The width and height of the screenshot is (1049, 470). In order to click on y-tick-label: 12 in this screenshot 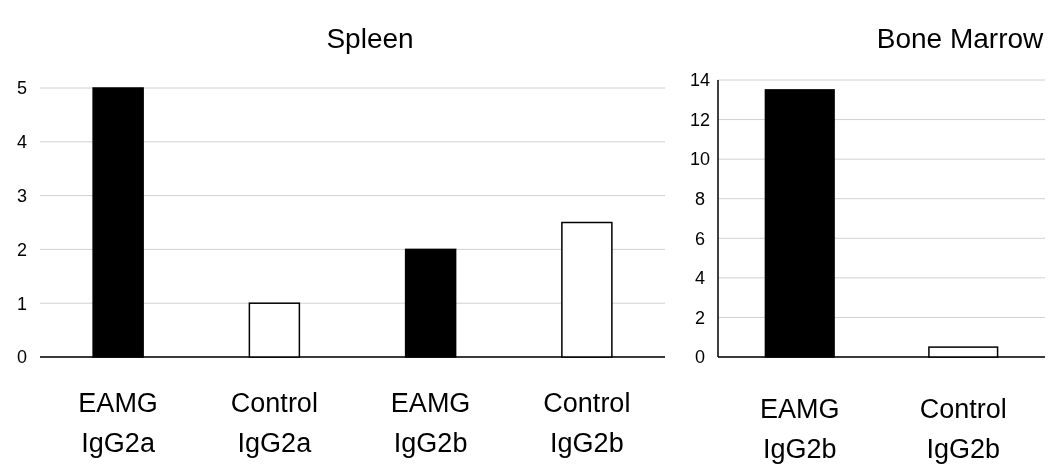, I will do `click(700, 119)`.